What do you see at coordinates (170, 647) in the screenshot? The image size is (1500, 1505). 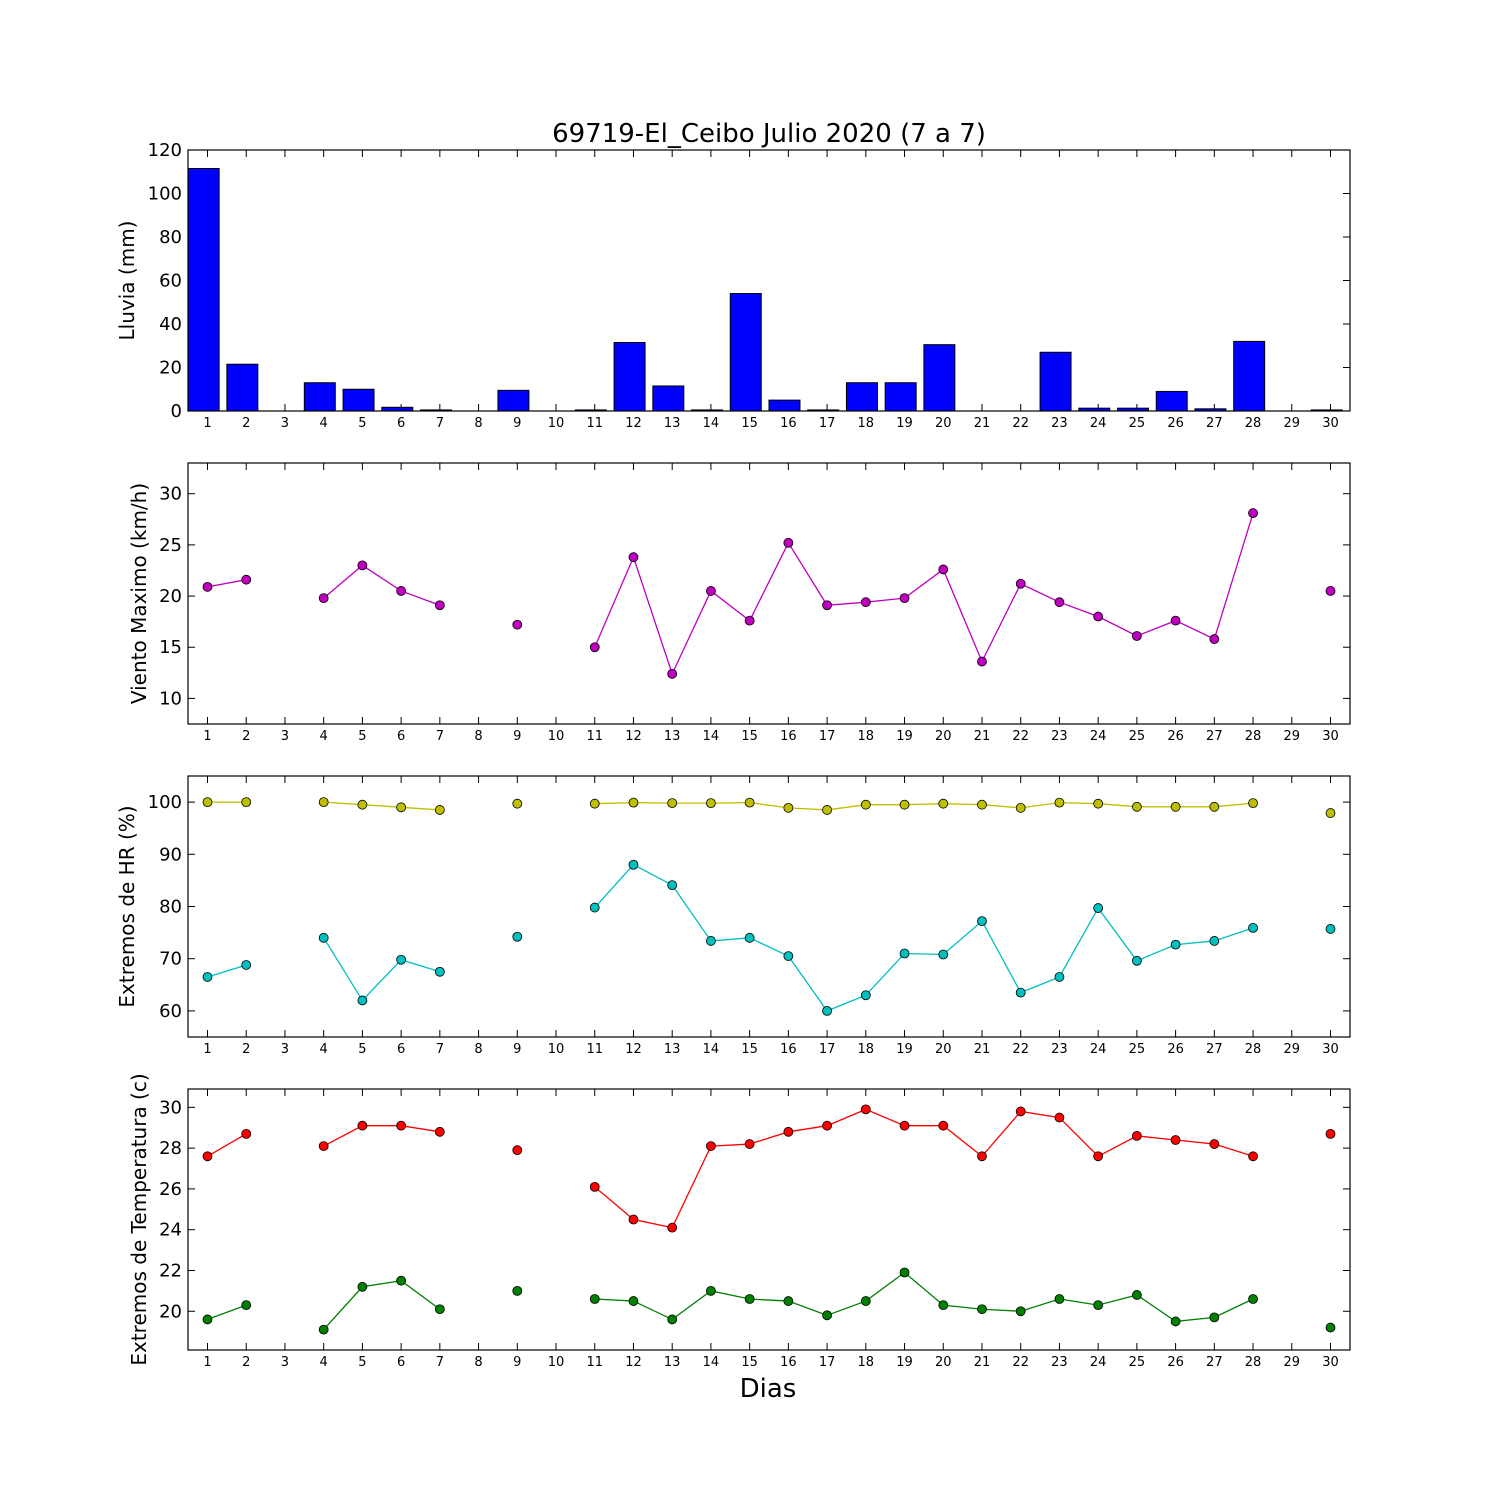 I see `y-tick-label: 15` at bounding box center [170, 647].